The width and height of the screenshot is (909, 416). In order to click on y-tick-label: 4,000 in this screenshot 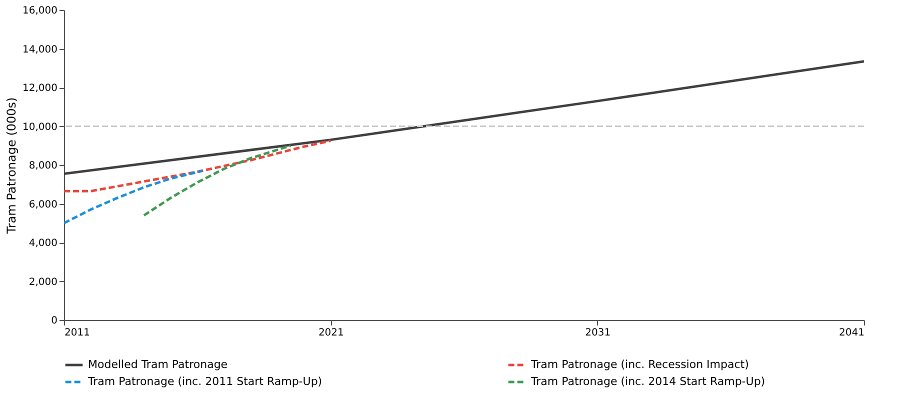, I will do `click(43, 243)`.